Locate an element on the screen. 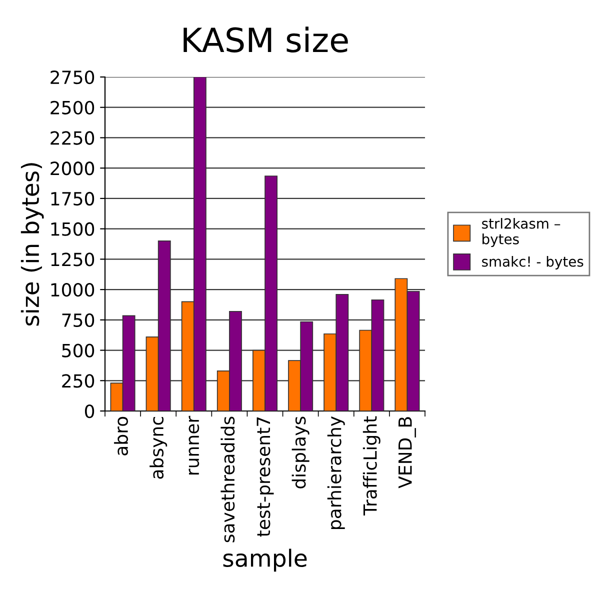  x-axis-title: sample is located at coordinates (265, 560).